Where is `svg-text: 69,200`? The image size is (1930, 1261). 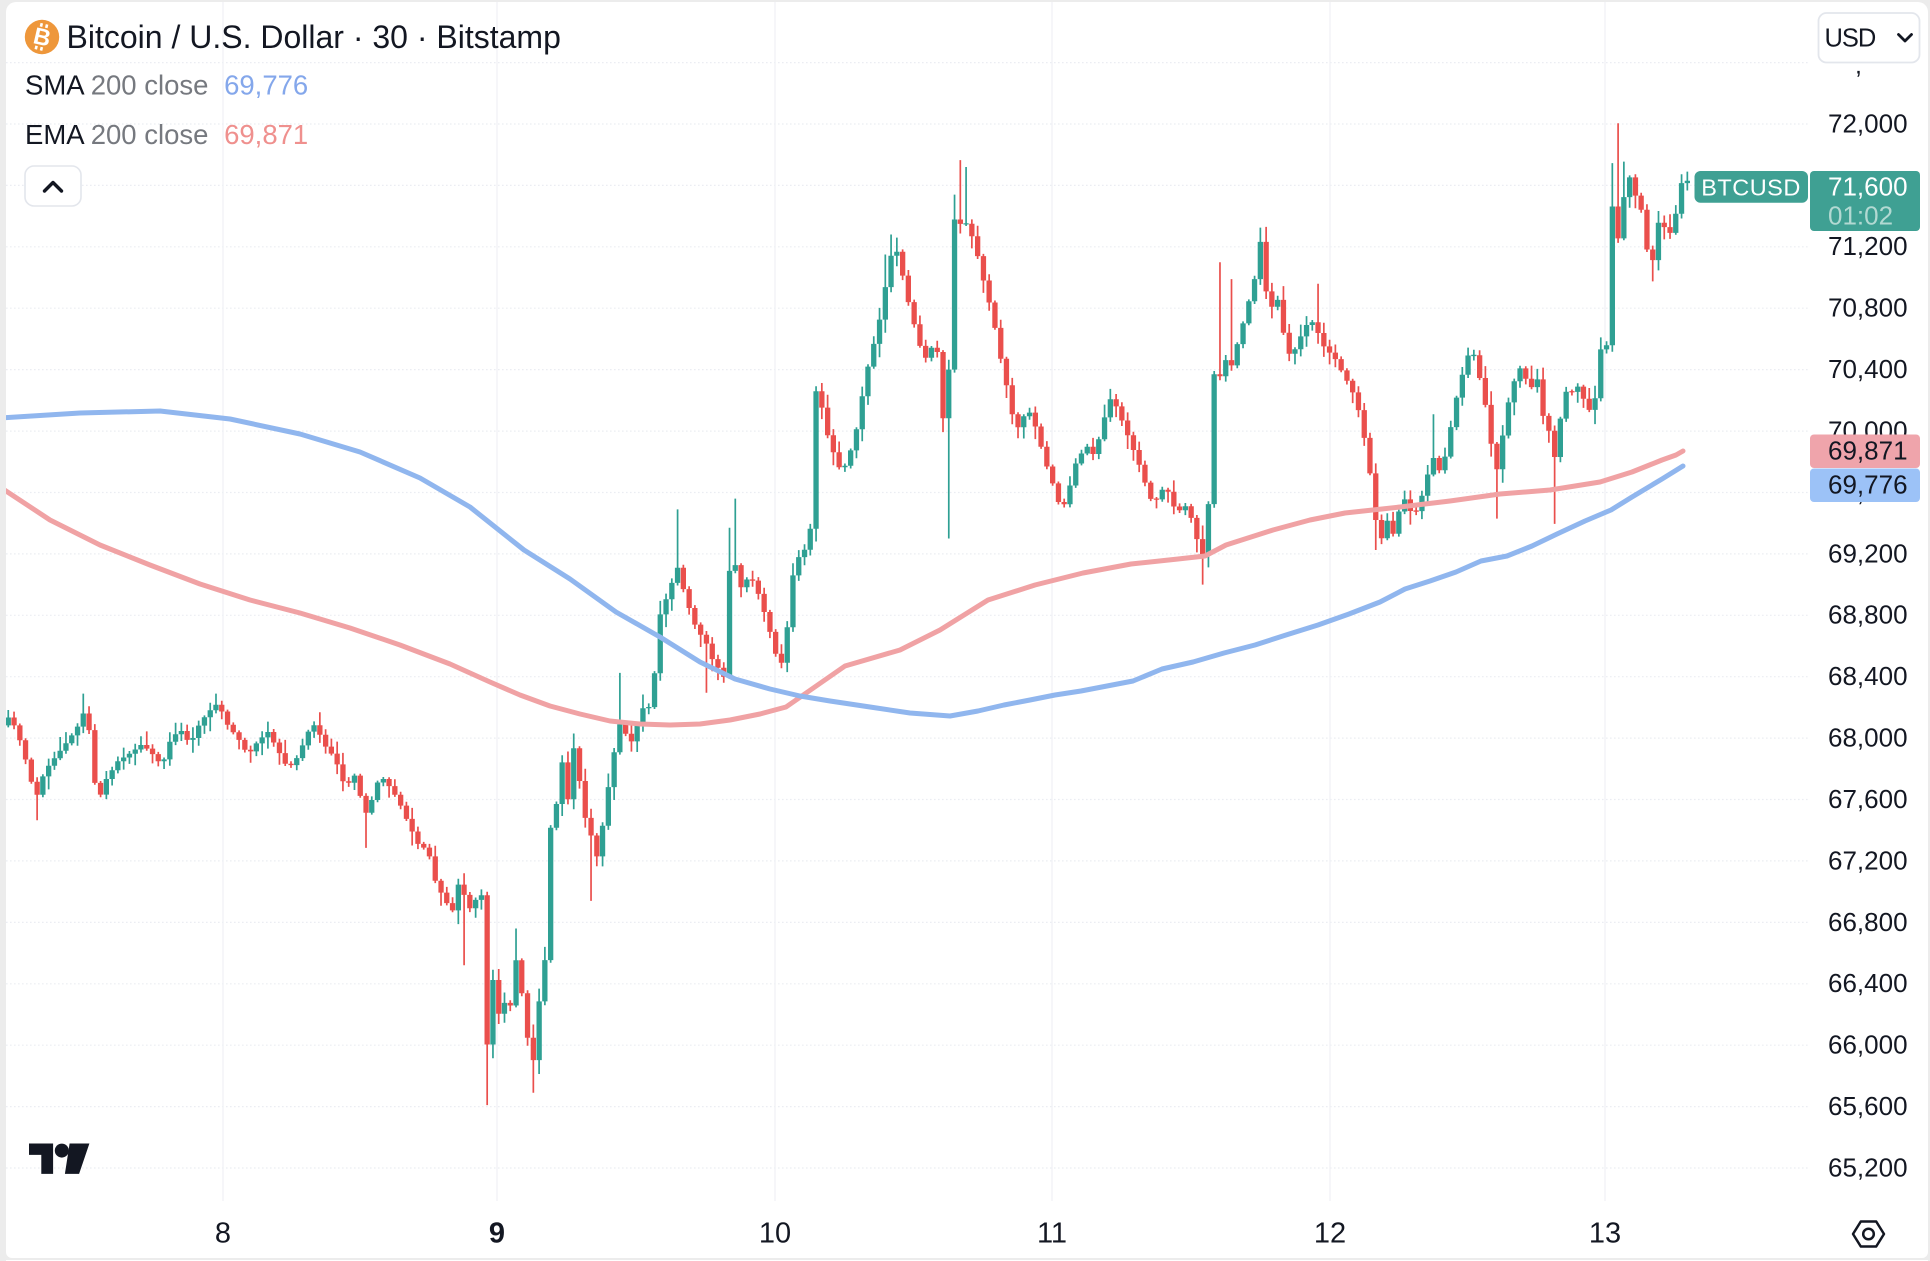
svg-text: 69,200 is located at coordinates (1868, 553).